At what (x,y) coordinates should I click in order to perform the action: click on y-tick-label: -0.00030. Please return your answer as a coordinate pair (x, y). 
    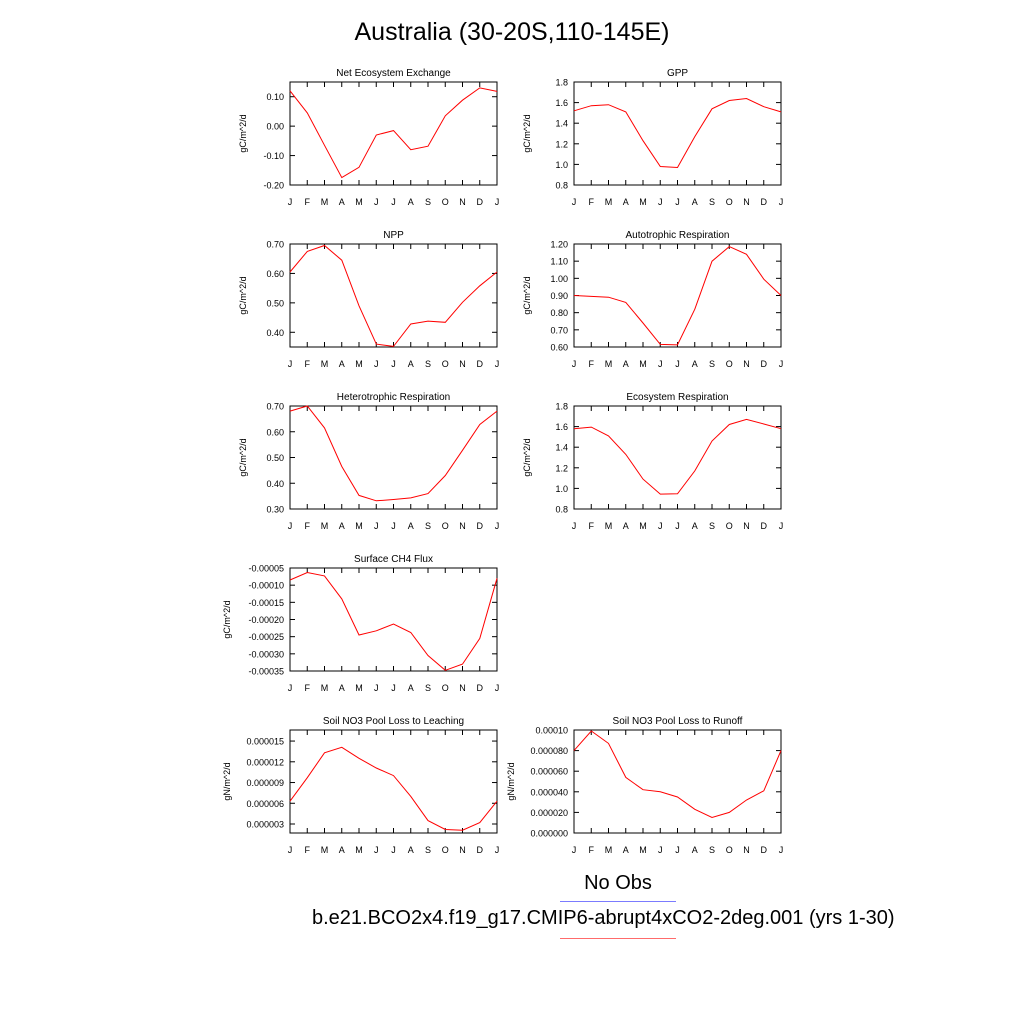
    Looking at the image, I should click on (266, 654).